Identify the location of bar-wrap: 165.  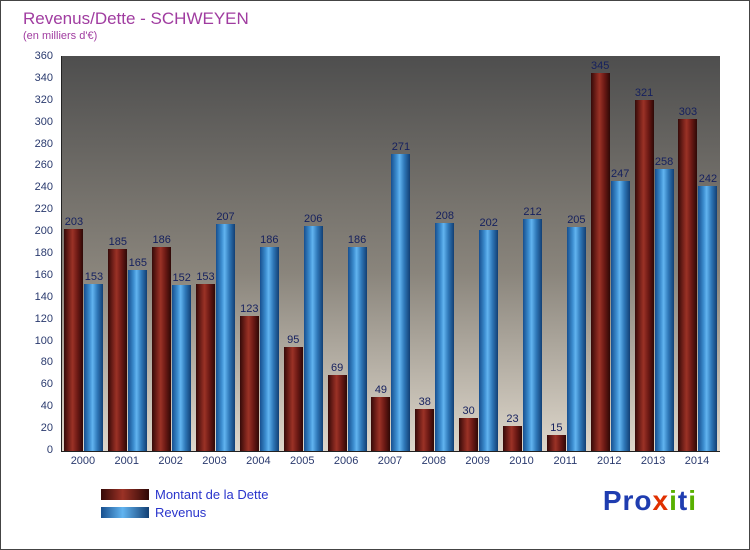
(138, 253).